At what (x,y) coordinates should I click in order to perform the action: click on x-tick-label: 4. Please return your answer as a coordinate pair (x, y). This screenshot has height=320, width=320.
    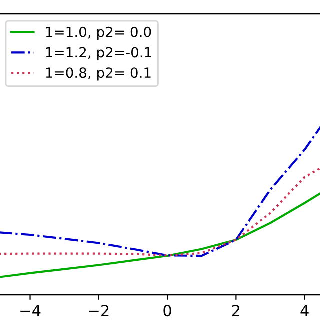
    Looking at the image, I should click on (304, 310).